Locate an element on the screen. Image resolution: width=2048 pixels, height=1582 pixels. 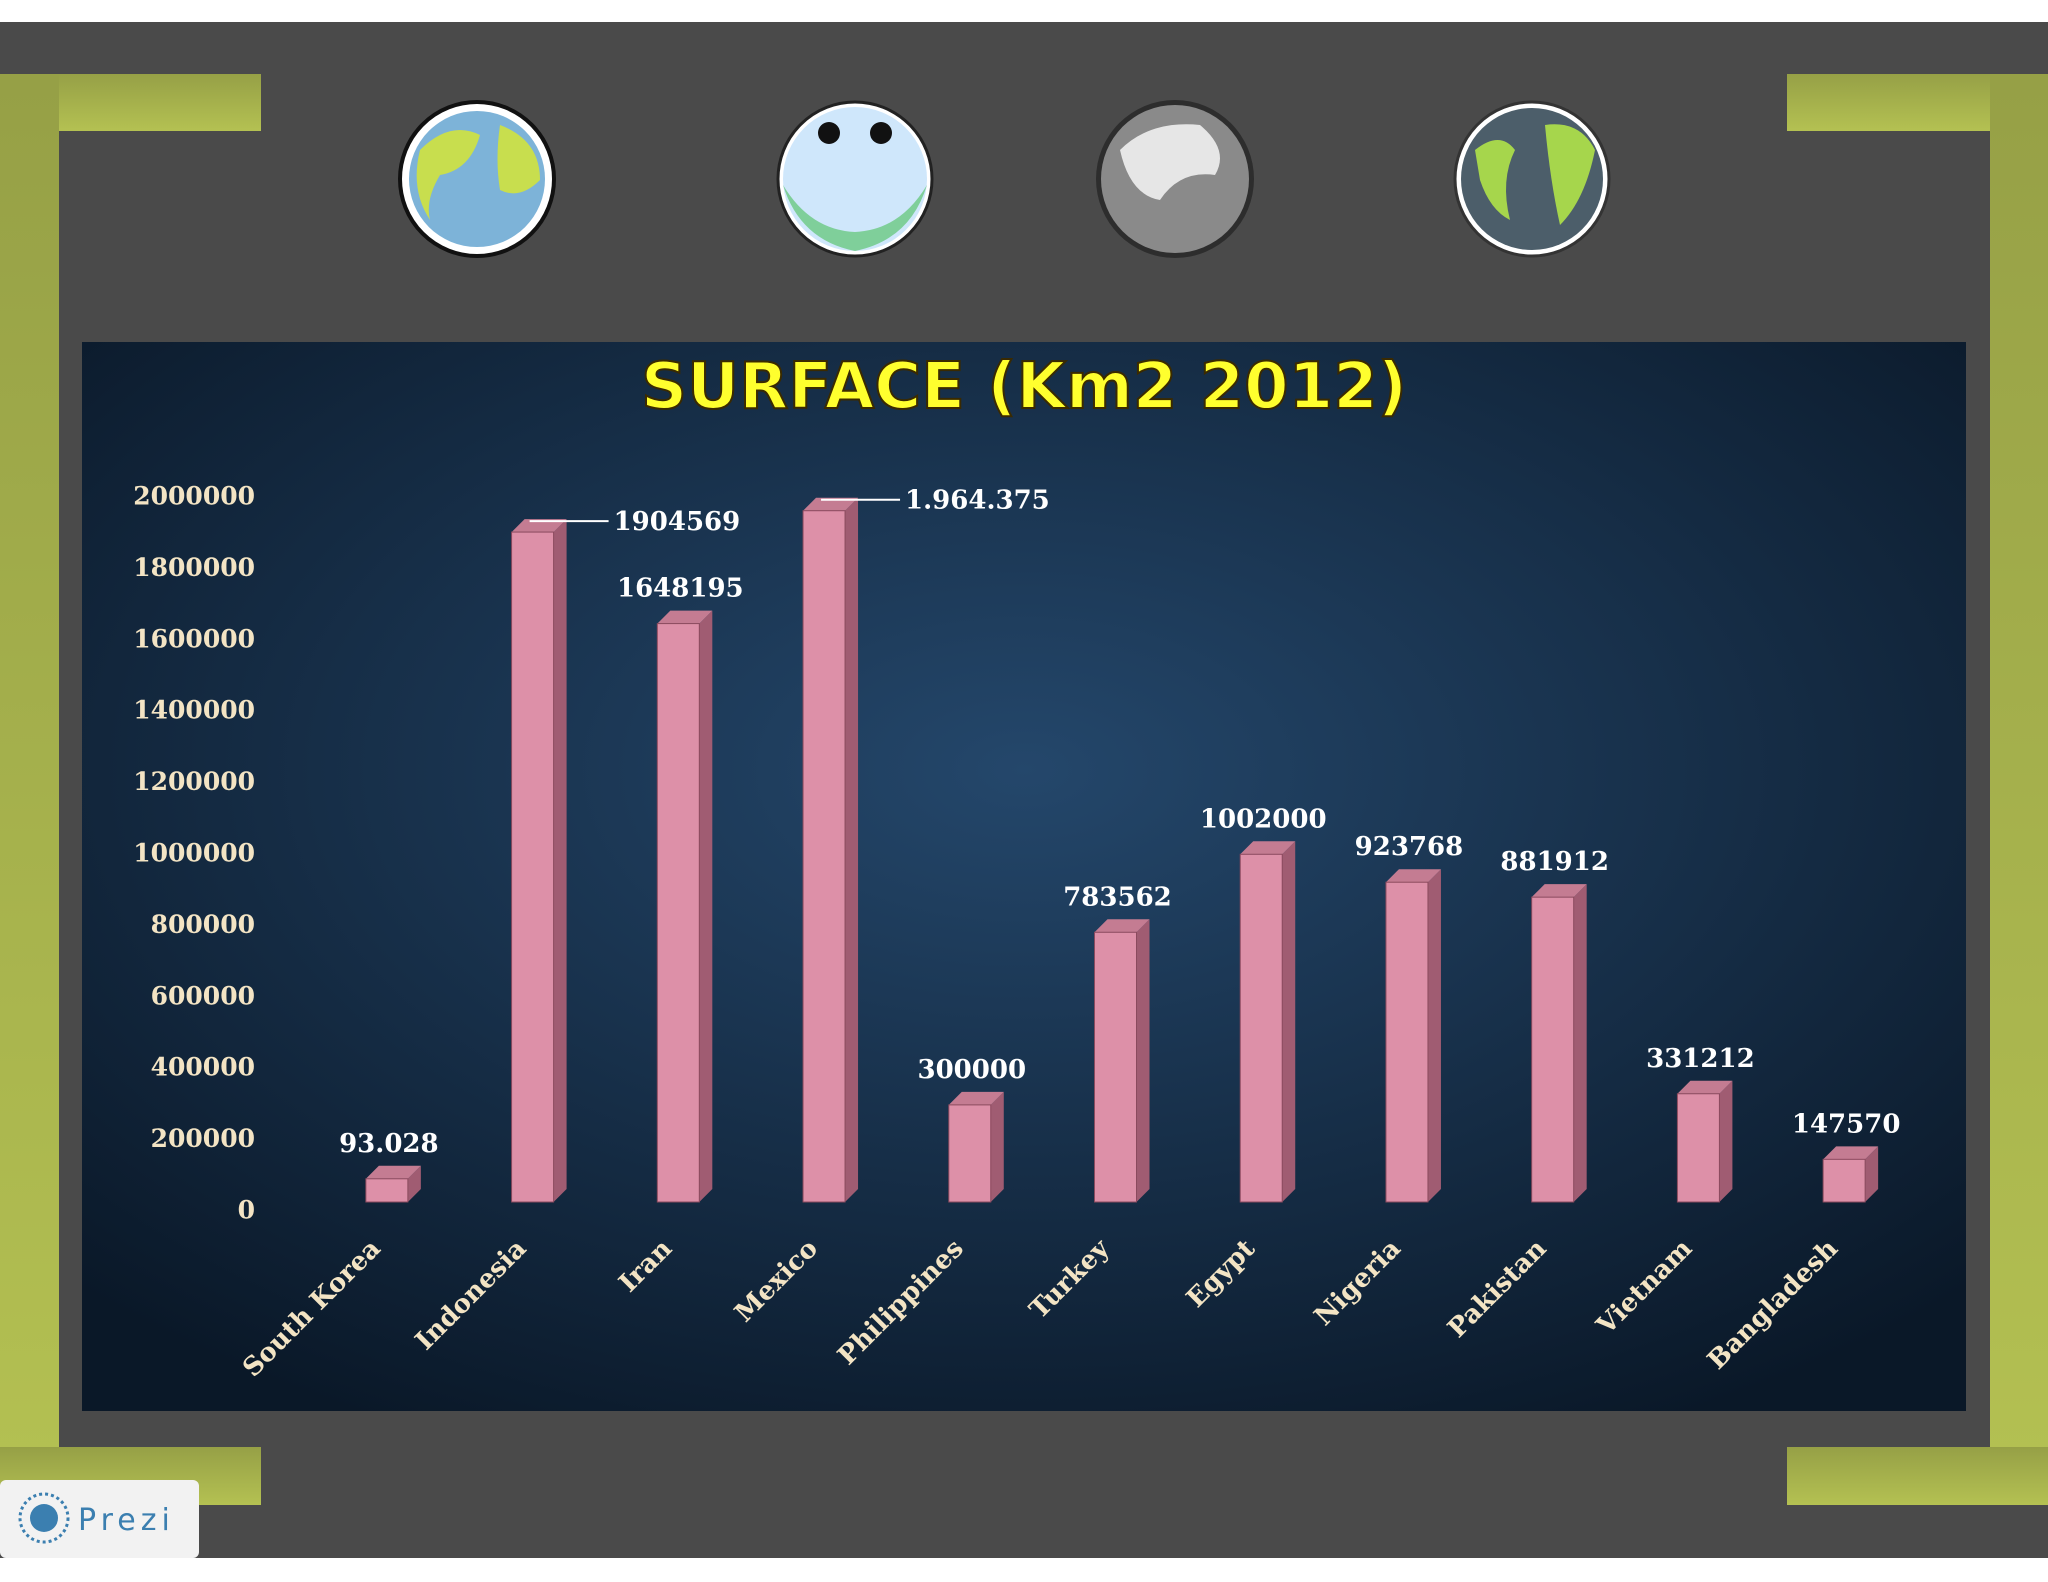
y-tick-label: 200000 is located at coordinates (203, 1138).